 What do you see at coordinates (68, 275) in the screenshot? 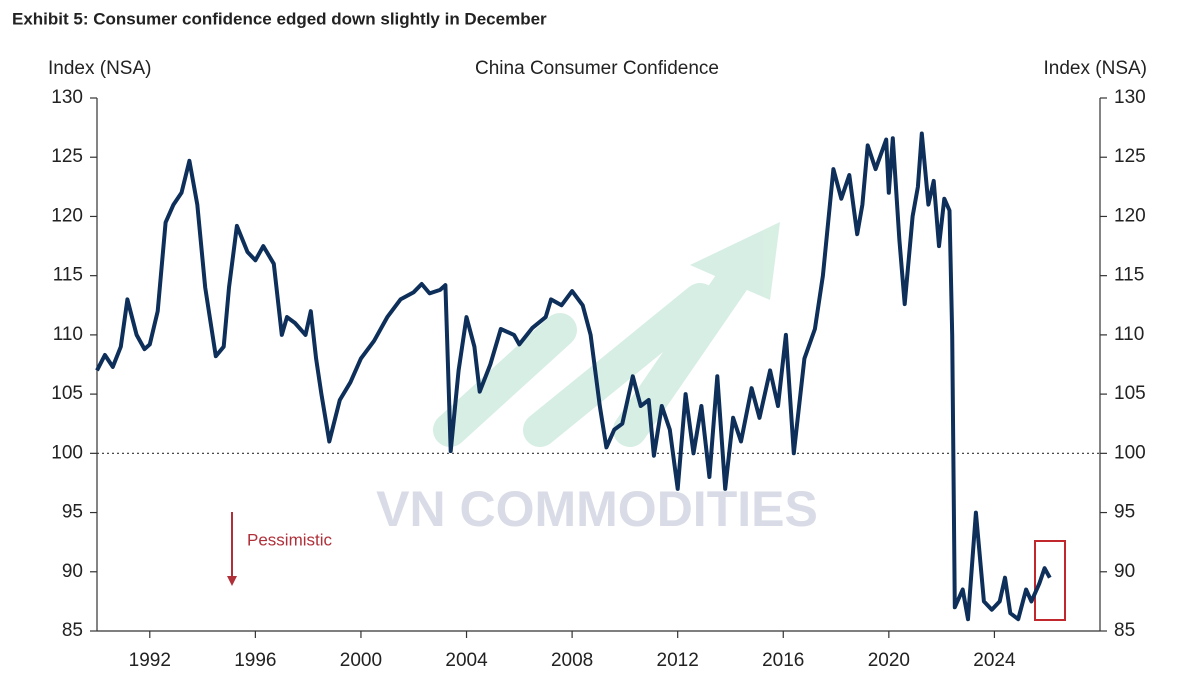
I see `y-tick-label: 115` at bounding box center [68, 275].